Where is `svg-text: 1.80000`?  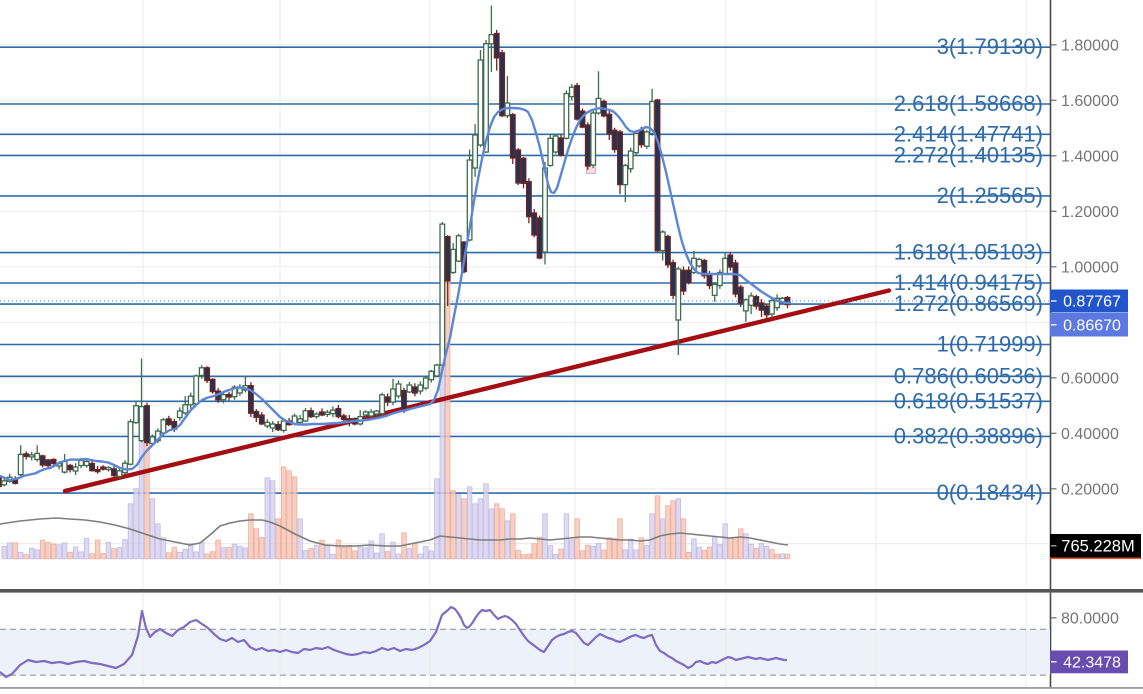 svg-text: 1.80000 is located at coordinates (1090, 45).